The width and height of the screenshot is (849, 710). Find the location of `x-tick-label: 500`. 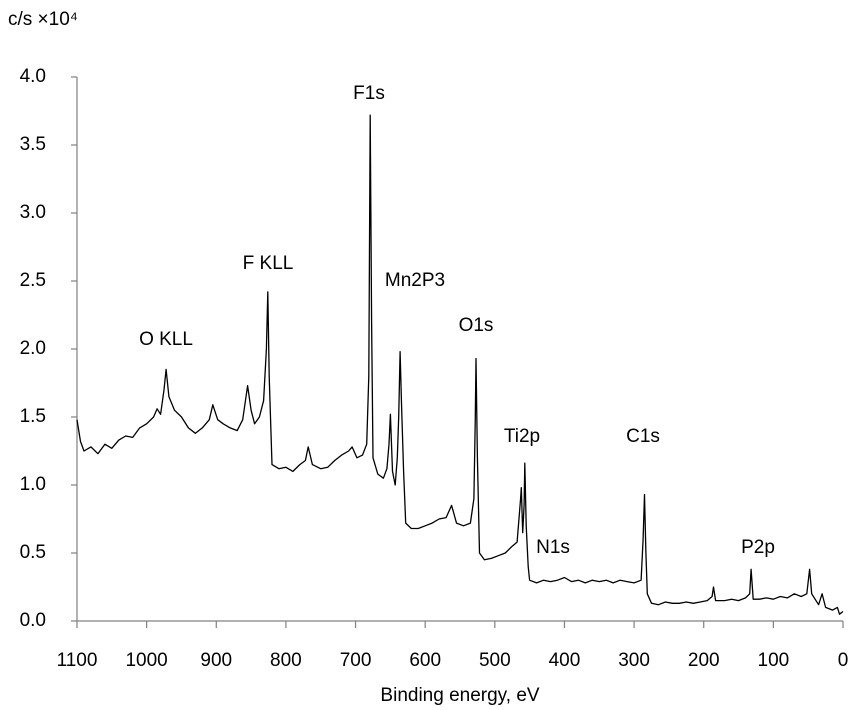

x-tick-label: 500 is located at coordinates (495, 660).